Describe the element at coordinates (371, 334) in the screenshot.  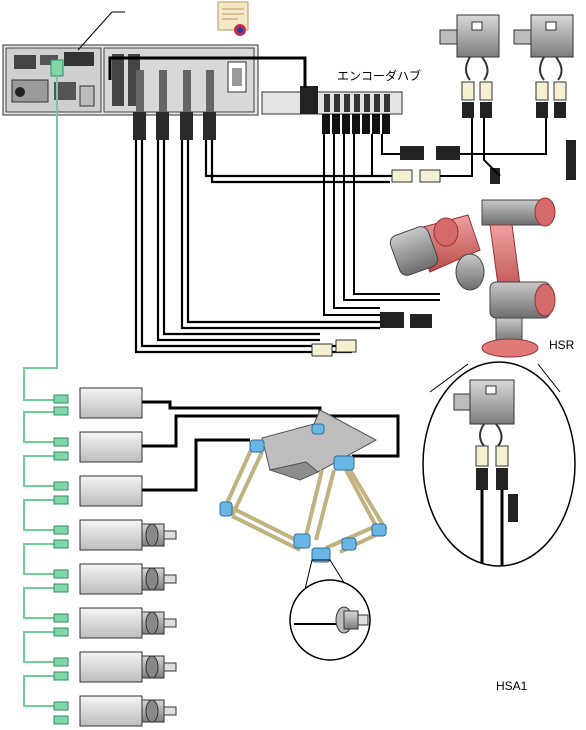
I see `hsr-connectors` at that location.